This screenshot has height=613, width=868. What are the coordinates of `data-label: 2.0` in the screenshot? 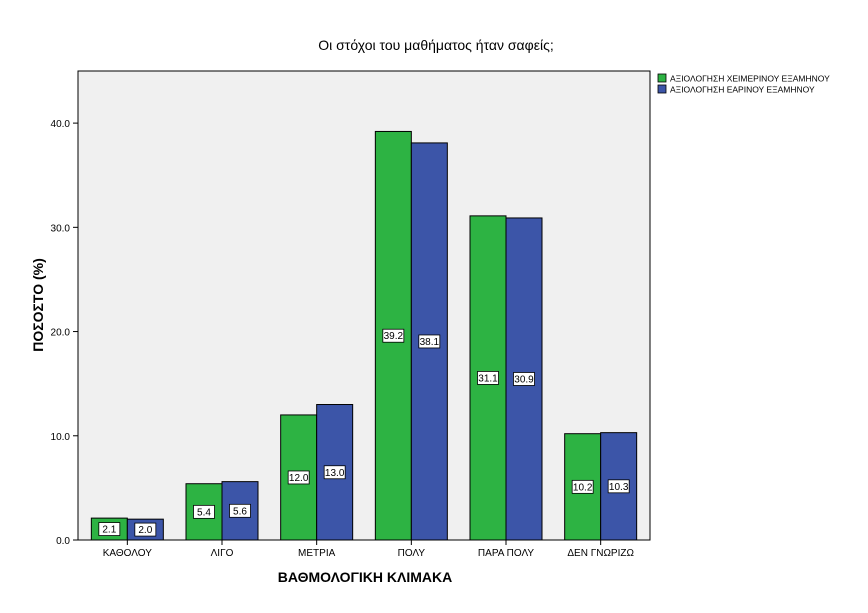 It's located at (145, 530).